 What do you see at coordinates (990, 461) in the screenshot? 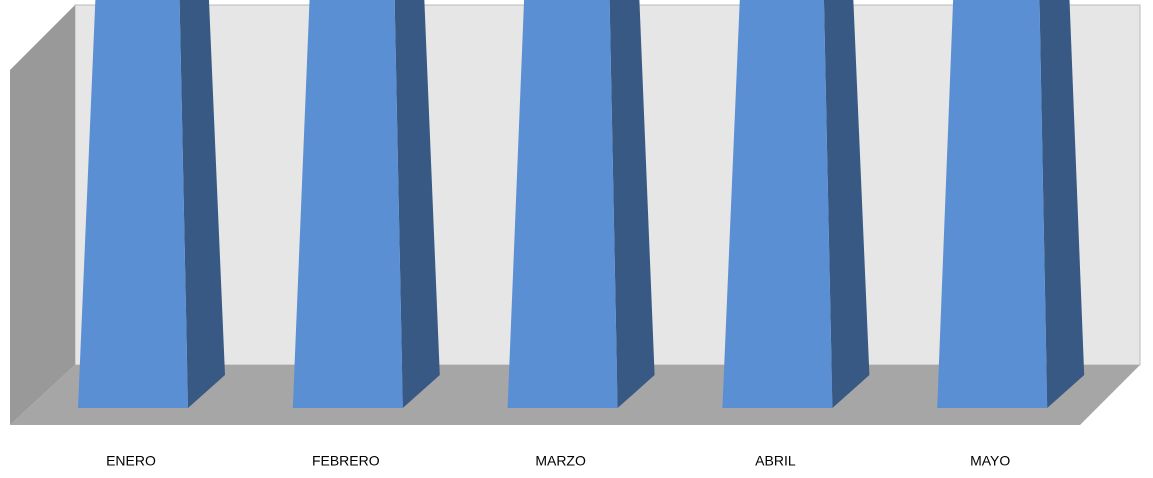
I see `x-tick-label: MAYO` at bounding box center [990, 461].